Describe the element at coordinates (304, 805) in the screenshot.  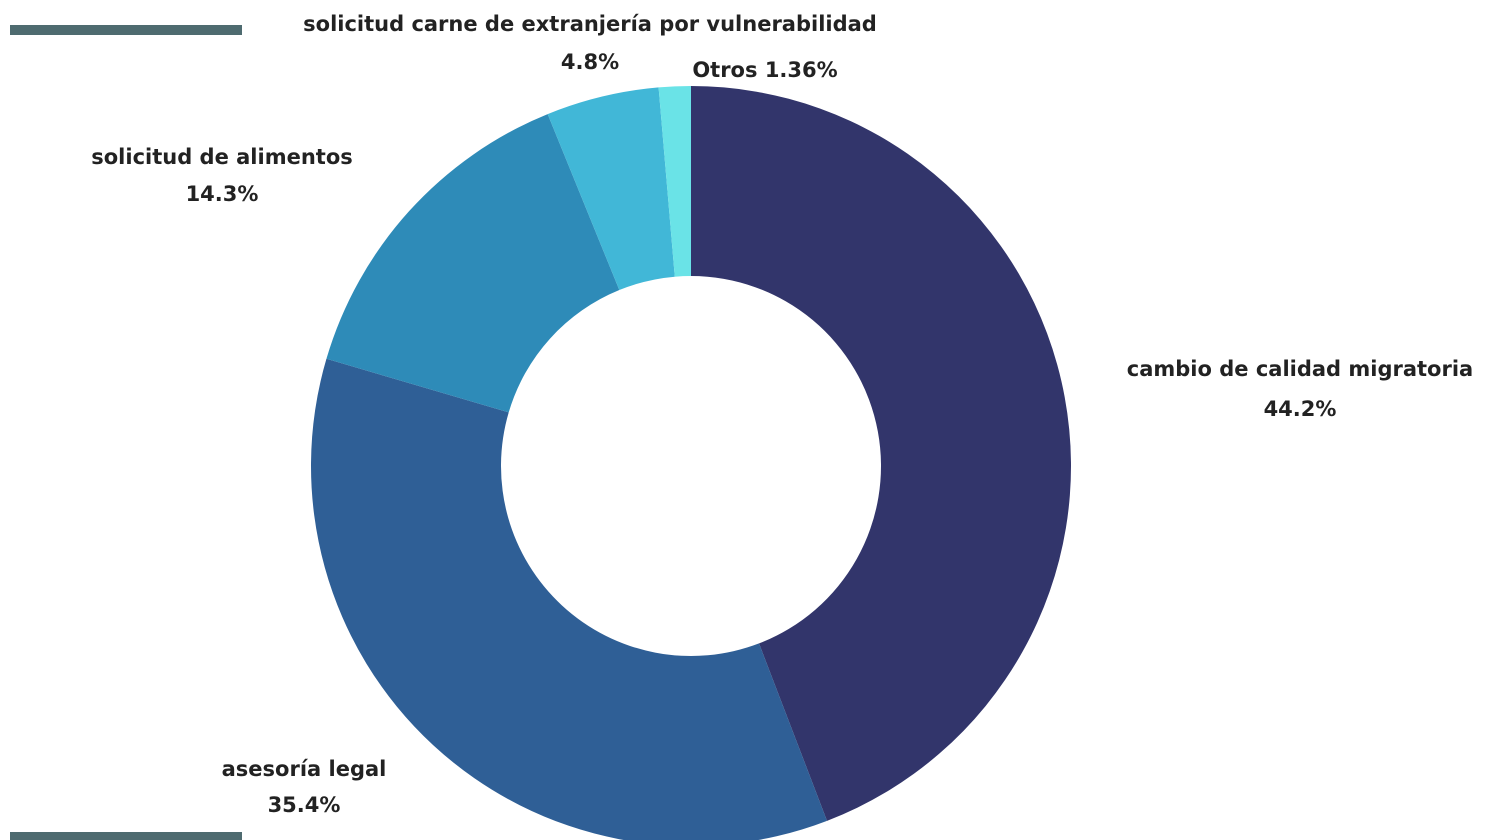
I see `slice-value-asesoria-legal: 35.4%` at that location.